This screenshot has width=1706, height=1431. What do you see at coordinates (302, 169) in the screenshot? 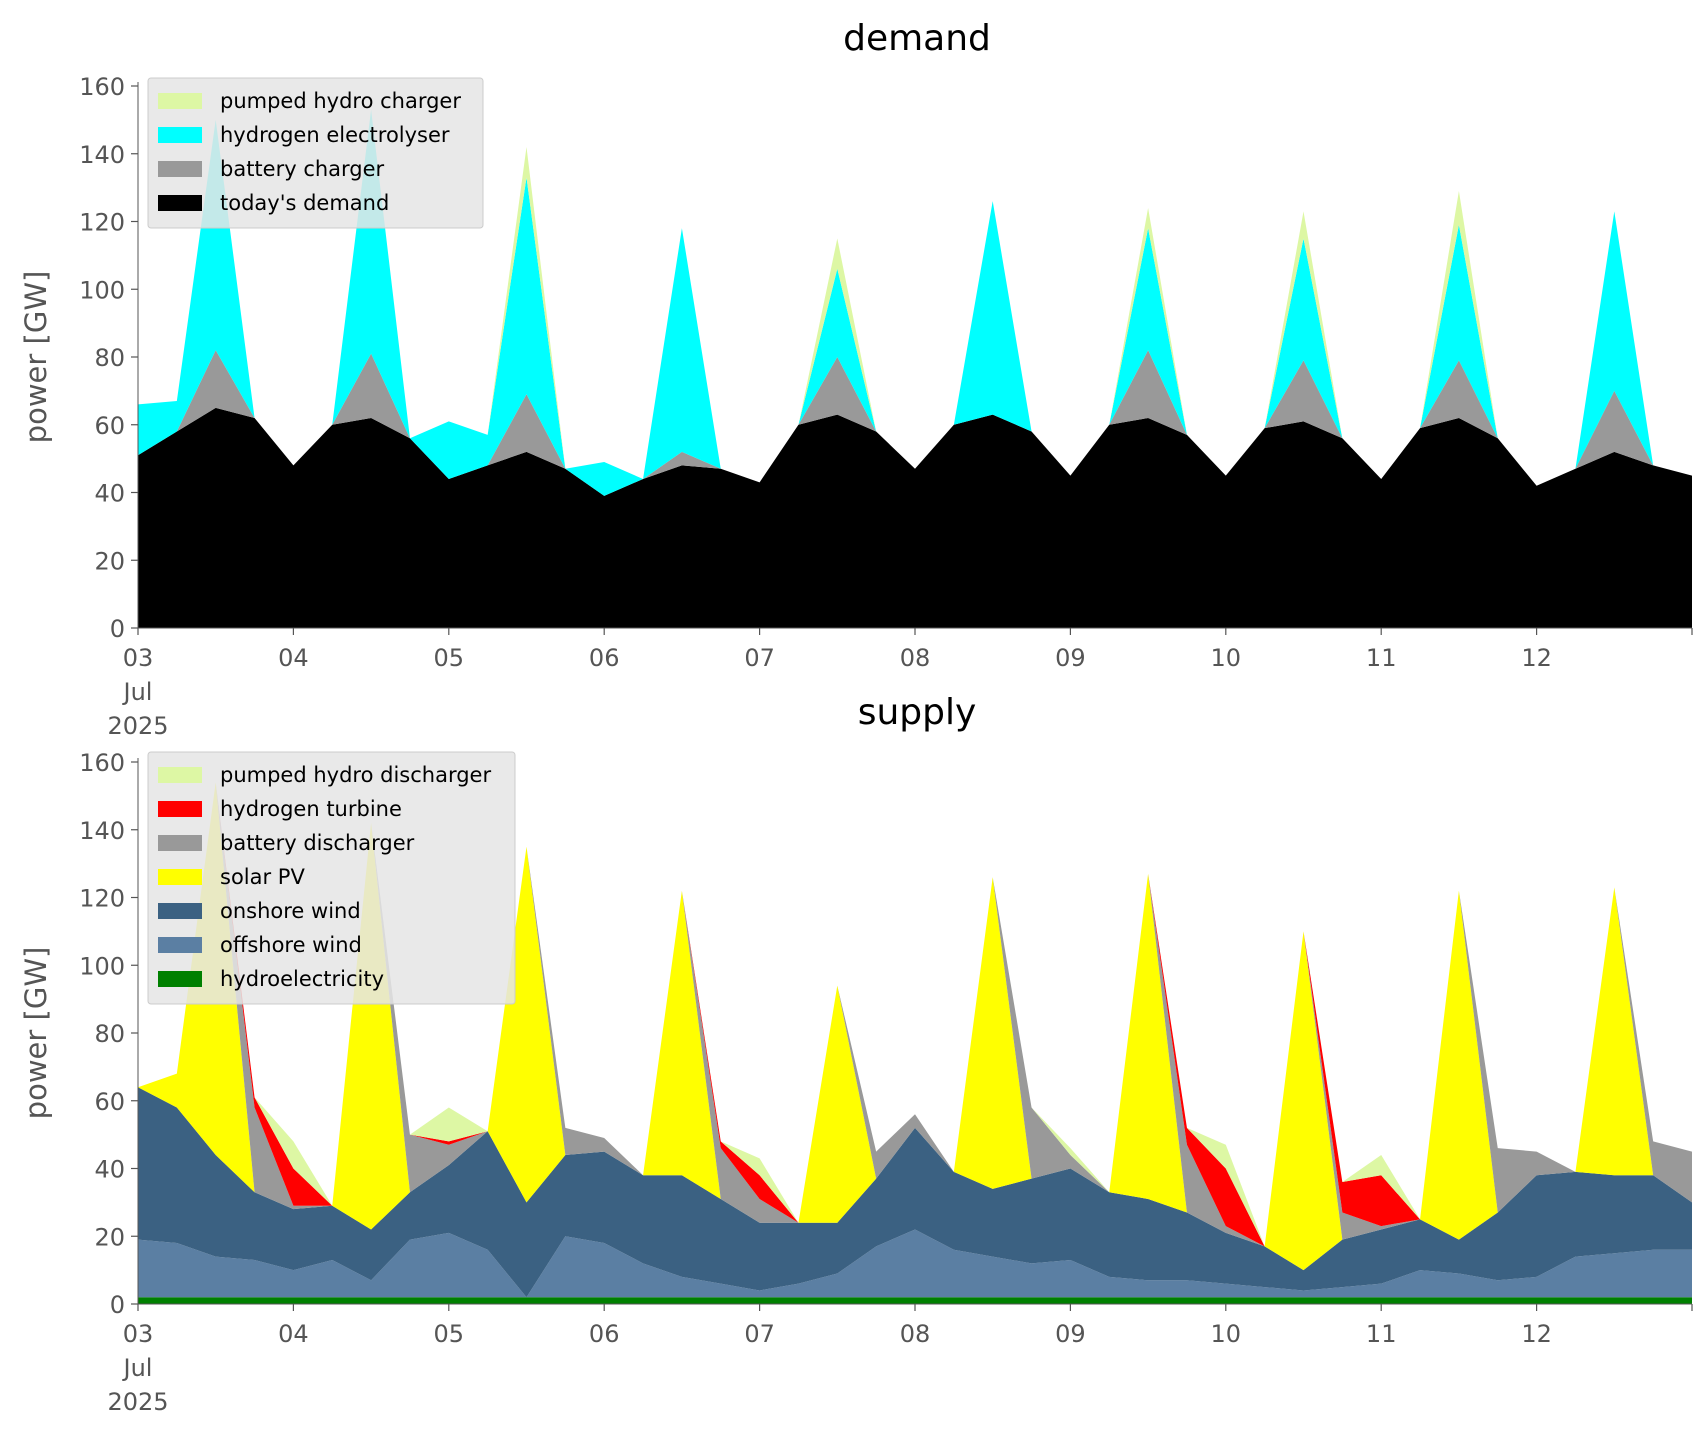
I see `legend-label: battery charger` at bounding box center [302, 169].